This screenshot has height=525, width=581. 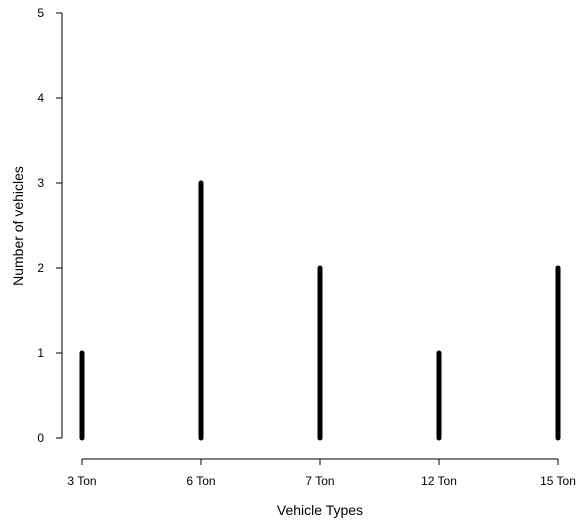 I want to click on x-tick-label: 12 Ton, so click(x=439, y=481).